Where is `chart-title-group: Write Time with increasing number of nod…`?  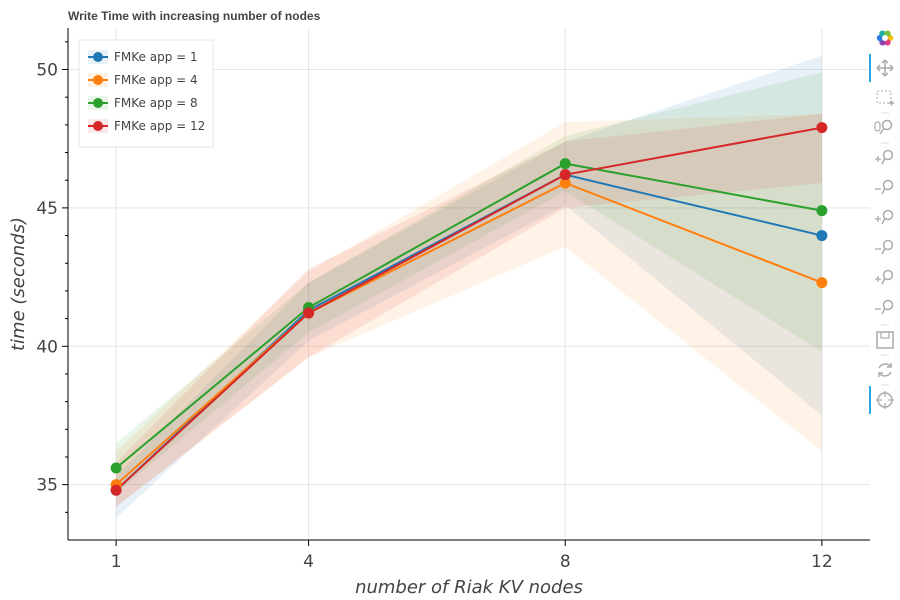 chart-title-group: Write Time with increasing number of nod… is located at coordinates (194, 16).